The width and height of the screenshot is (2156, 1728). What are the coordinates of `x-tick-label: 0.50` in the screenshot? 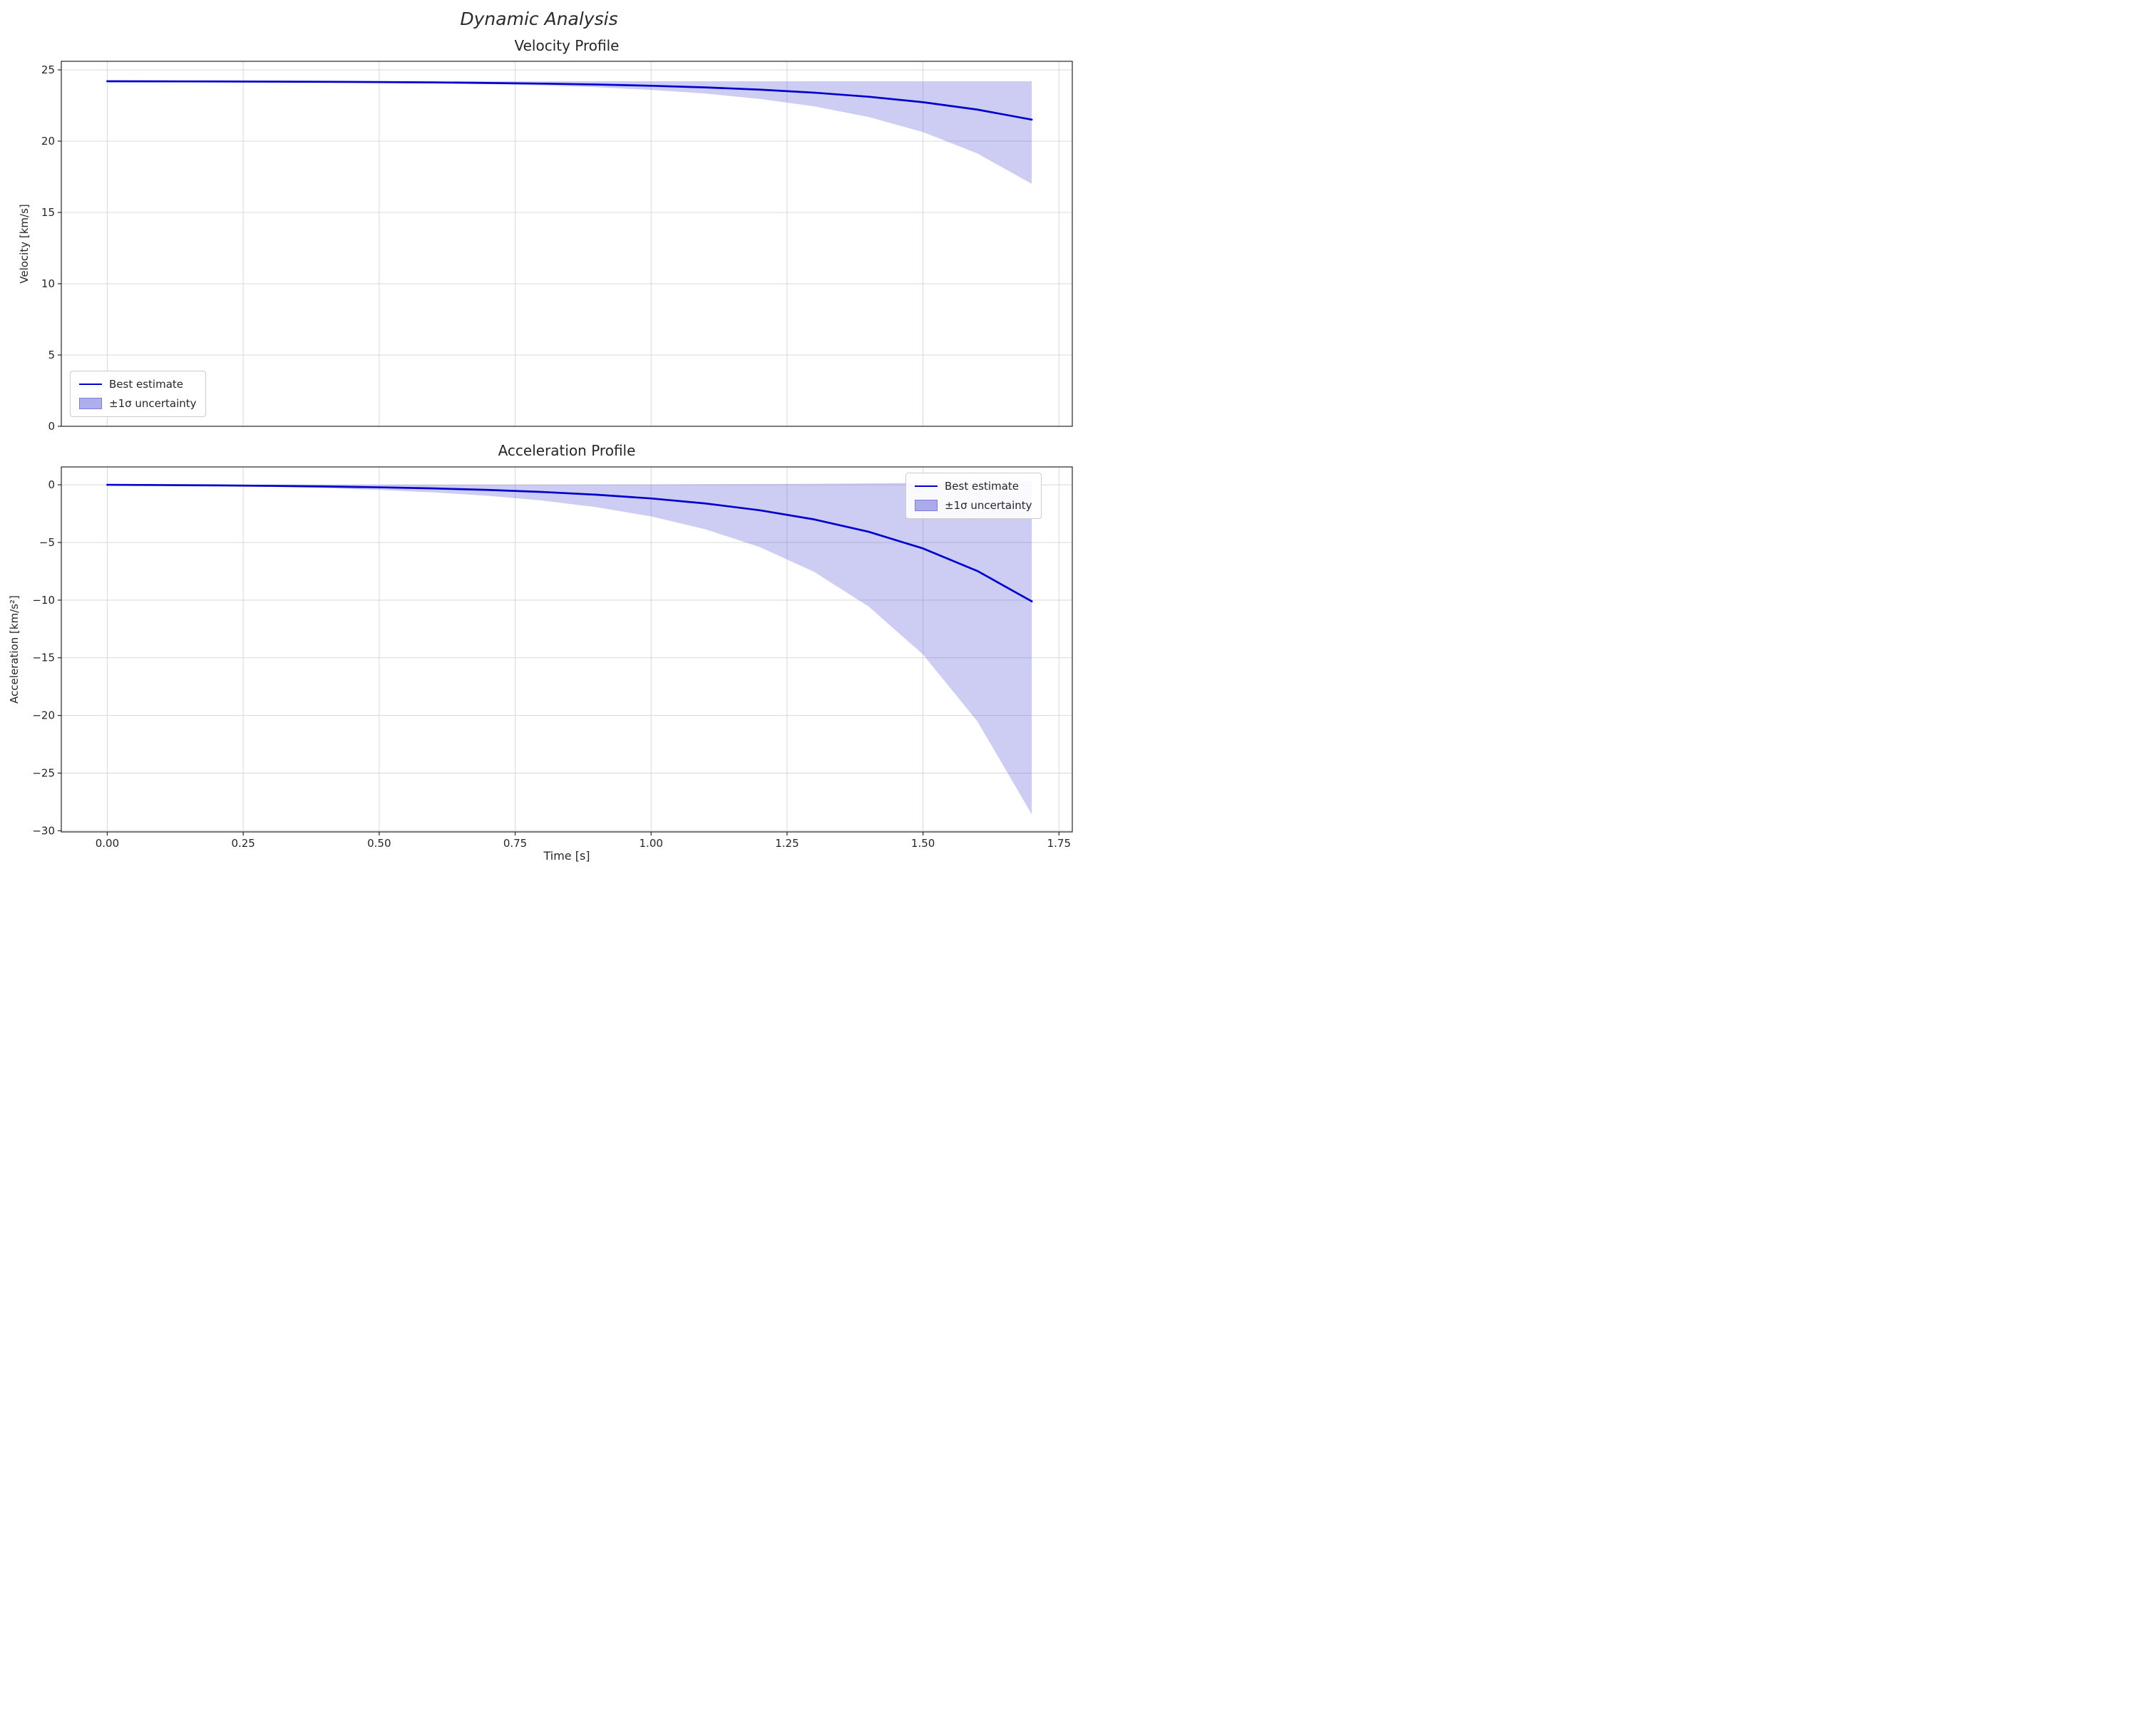 It's located at (379, 843).